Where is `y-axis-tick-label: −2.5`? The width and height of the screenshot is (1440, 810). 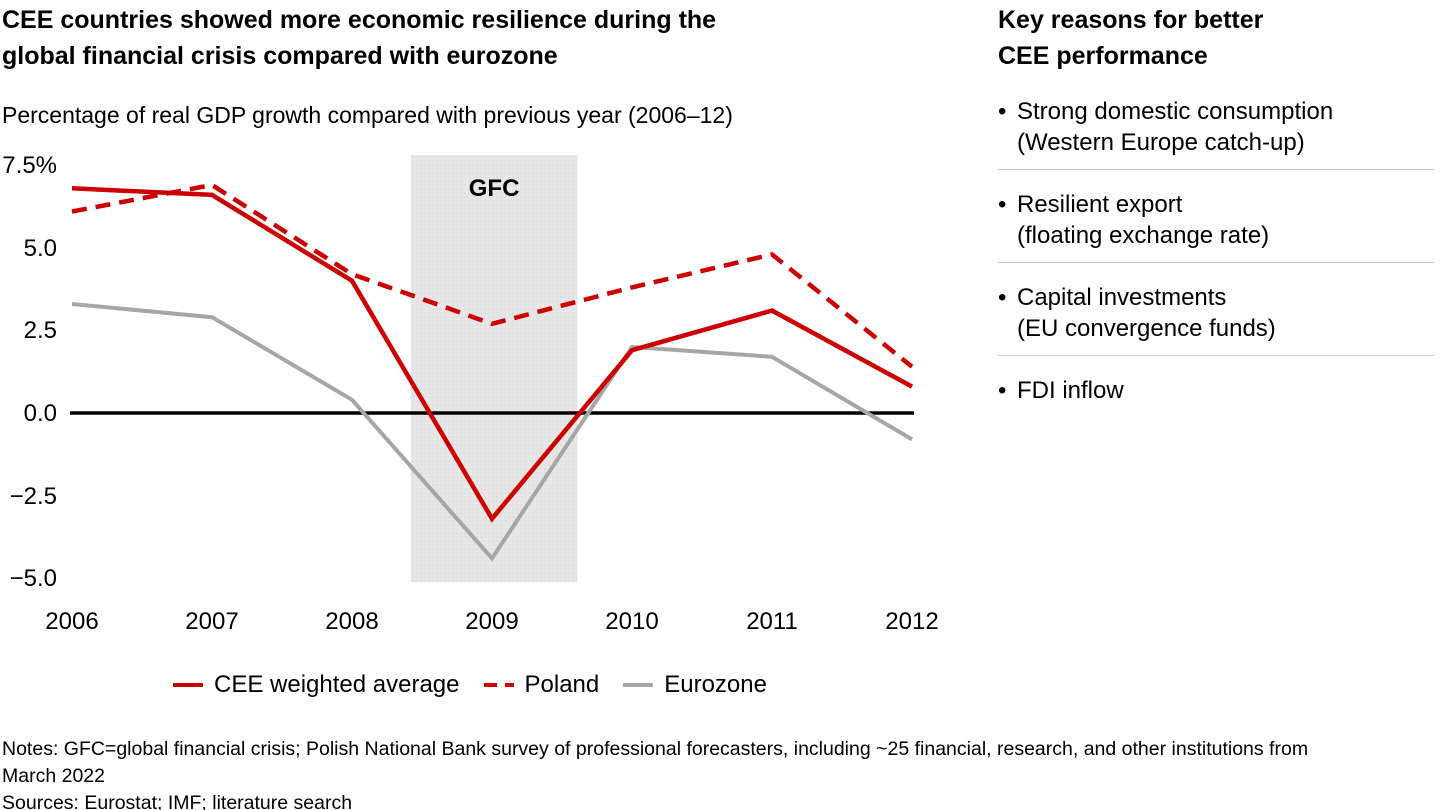
y-axis-tick-label: −2.5 is located at coordinates (33, 496).